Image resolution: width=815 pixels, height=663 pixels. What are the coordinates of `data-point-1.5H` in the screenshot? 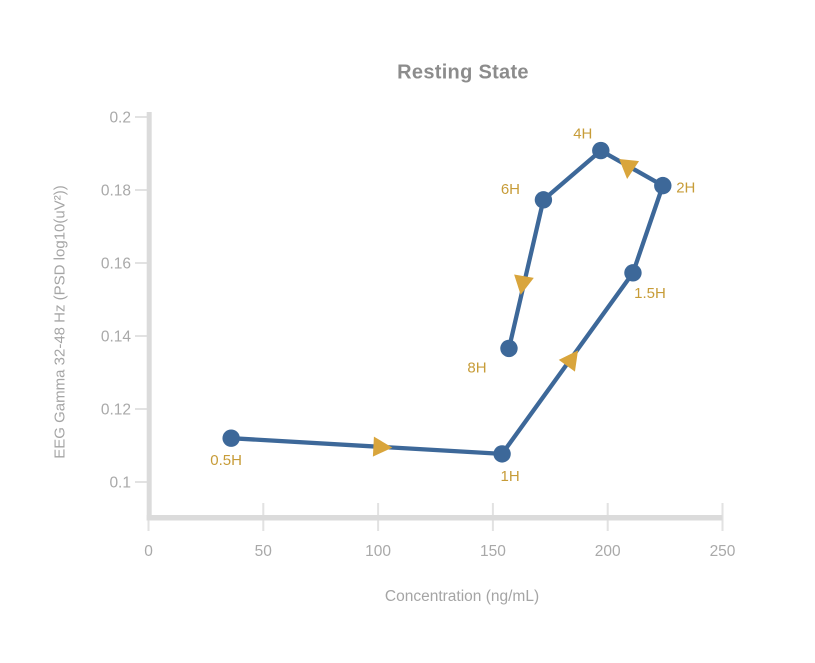 It's located at (633, 273).